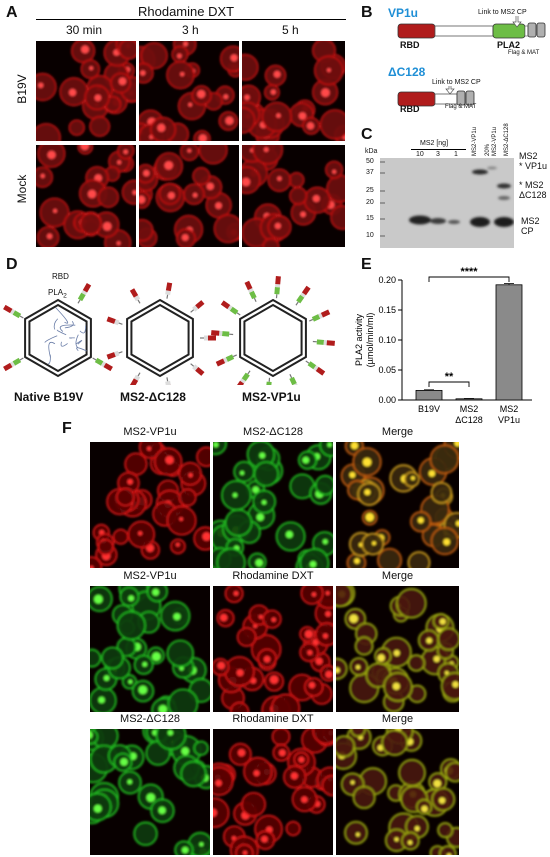 The height and width of the screenshot is (857, 550). I want to click on panel-f-image-r3-c3, so click(397, 792).